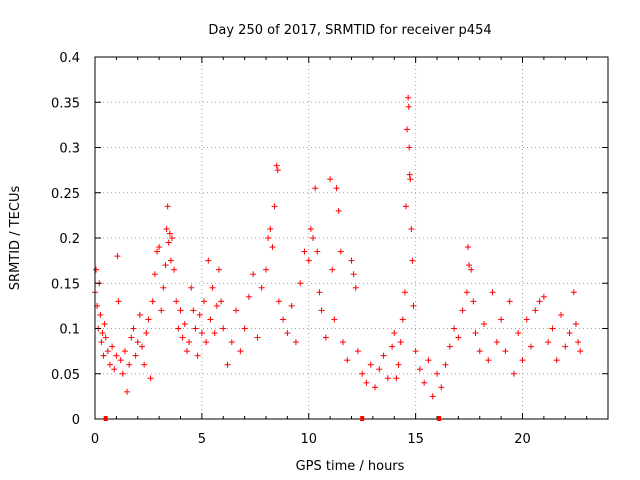 This screenshot has width=640, height=480. Describe the element at coordinates (272, 418) in the screenshot. I see `gap-markers` at that location.